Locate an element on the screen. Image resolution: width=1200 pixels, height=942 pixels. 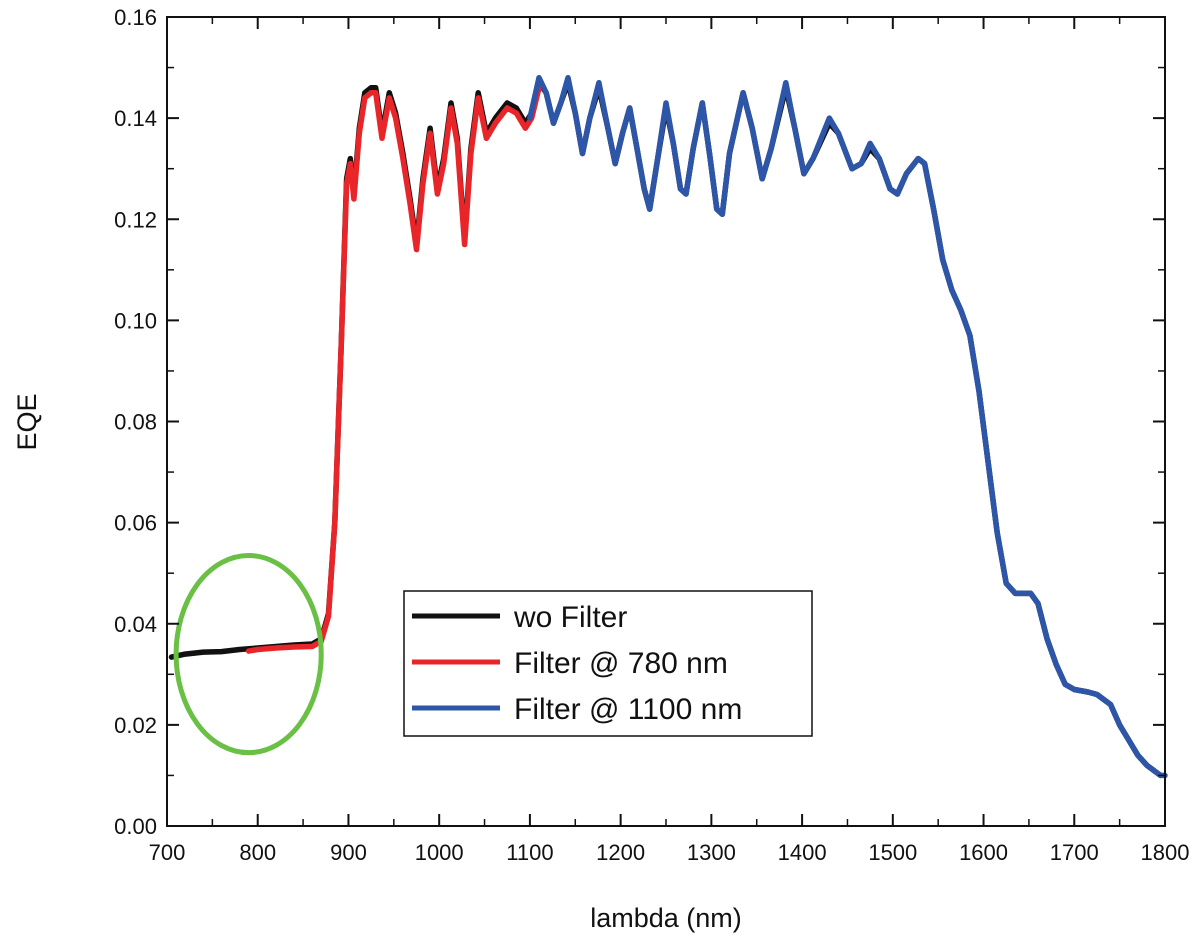
y-tick-label: 0.16 is located at coordinates (135, 17).